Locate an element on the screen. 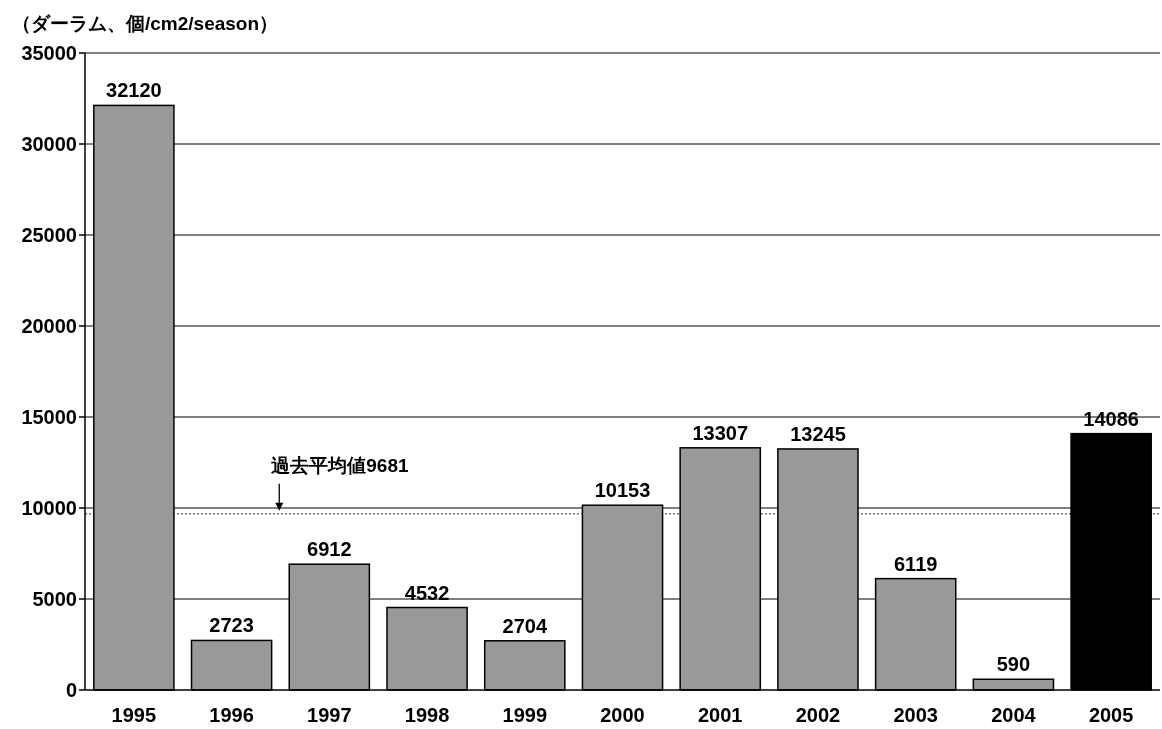 The image size is (1162, 729). x-tick-label: 1995 is located at coordinates (134, 715).